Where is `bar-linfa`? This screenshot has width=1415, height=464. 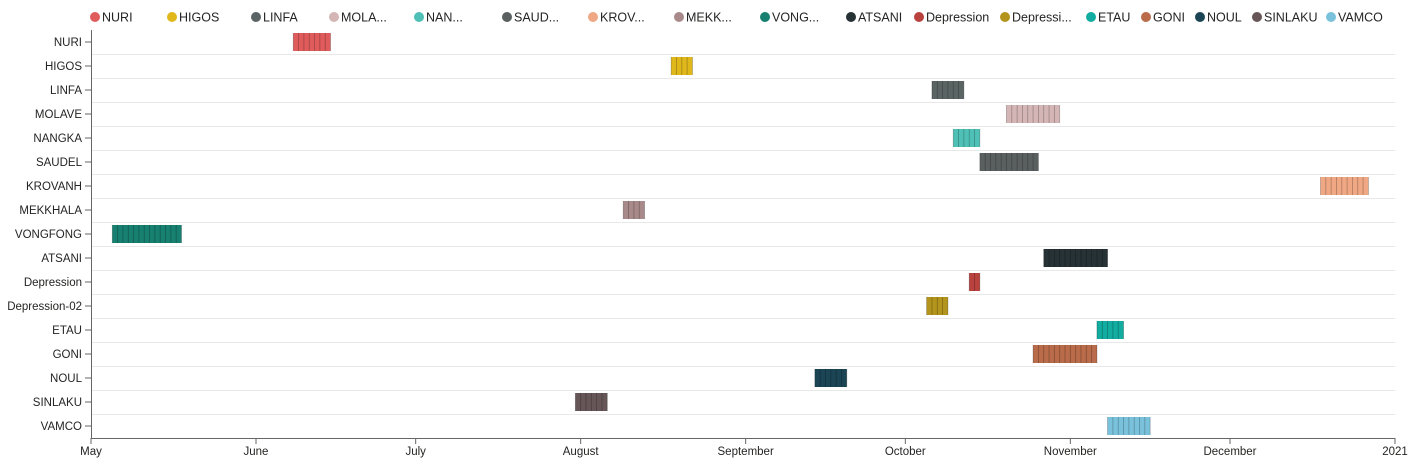 bar-linfa is located at coordinates (948, 90).